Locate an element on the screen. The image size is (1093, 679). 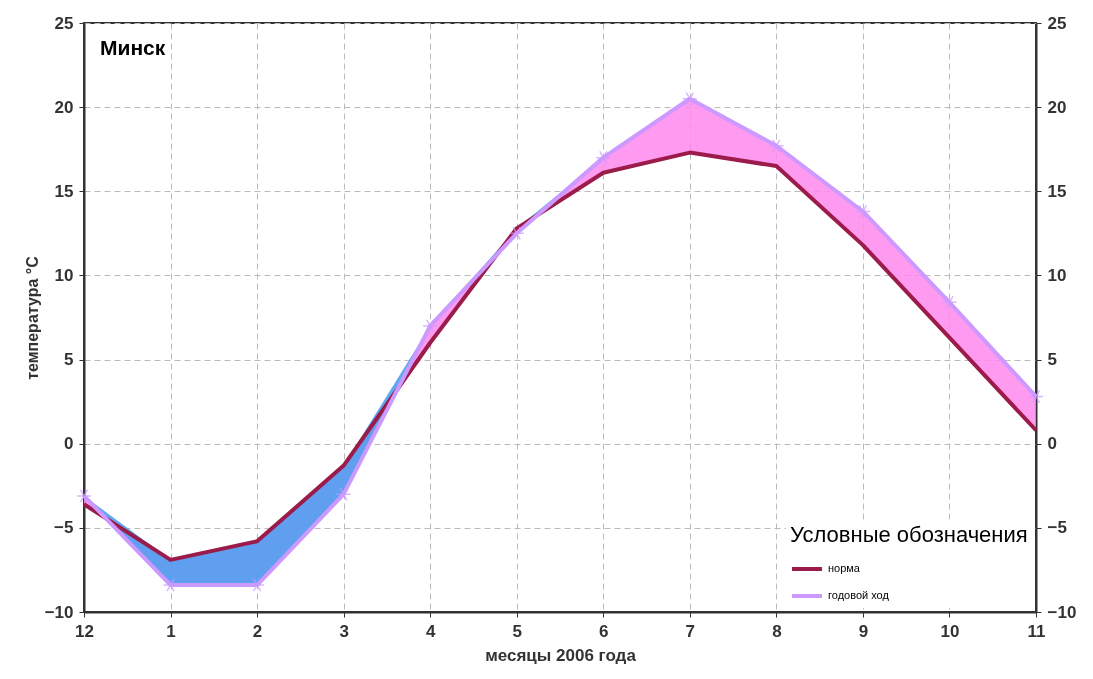
x-tick-label: 7 is located at coordinates (690, 631).